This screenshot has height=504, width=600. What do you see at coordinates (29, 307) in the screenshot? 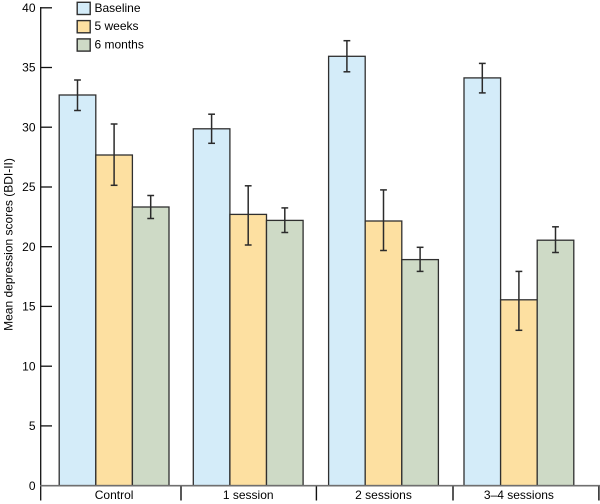
I see `svg-text: 15` at bounding box center [29, 307].